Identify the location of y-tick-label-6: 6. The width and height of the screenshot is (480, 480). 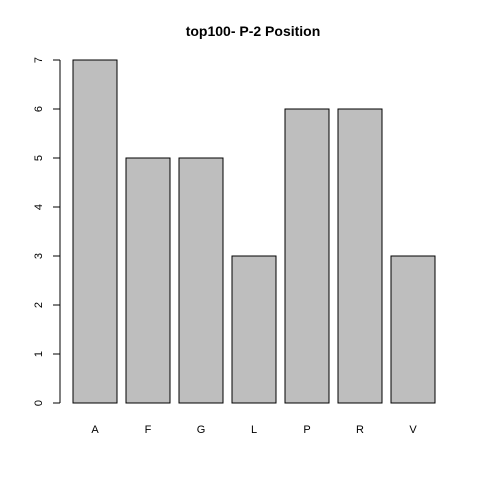
(39, 109).